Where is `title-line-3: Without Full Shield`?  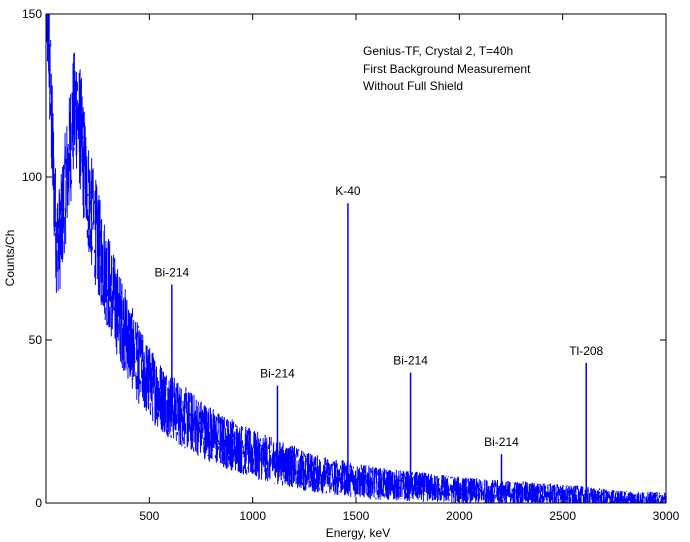 title-line-3: Without Full Shield is located at coordinates (413, 86).